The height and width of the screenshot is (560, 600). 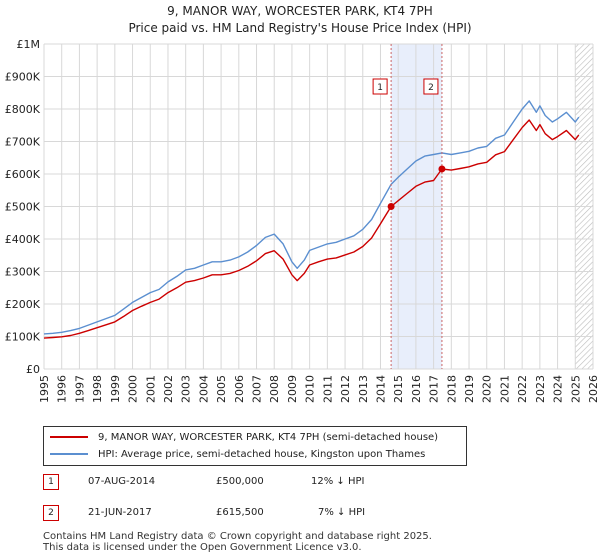 What do you see at coordinates (558, 389) in the screenshot?
I see `x-tick-label: 2024` at bounding box center [558, 389].